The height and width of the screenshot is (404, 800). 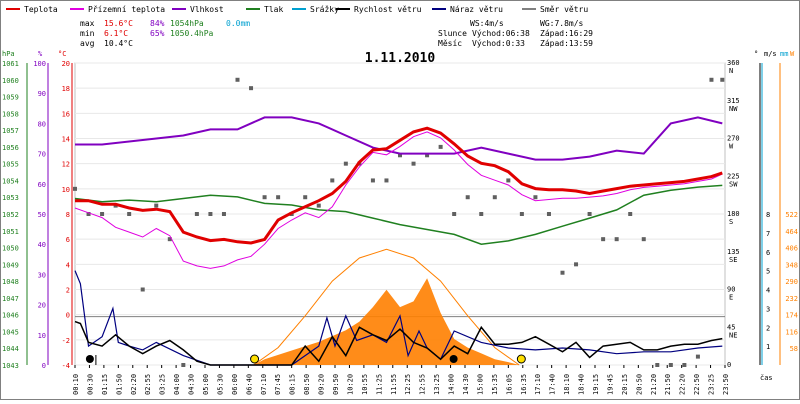 I want to click on pct-tick-label: 90, so click(x=42, y=94).